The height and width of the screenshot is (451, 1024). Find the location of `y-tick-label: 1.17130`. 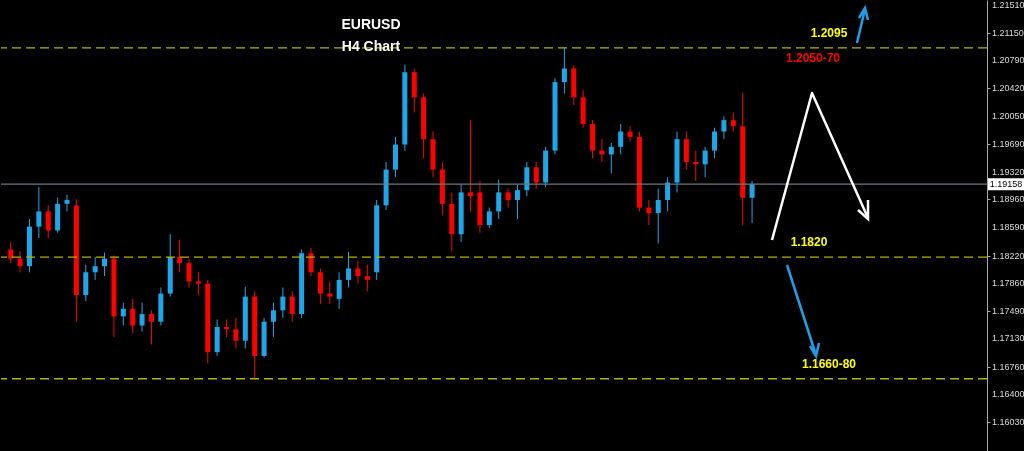

y-tick-label: 1.17130 is located at coordinates (1008, 338).